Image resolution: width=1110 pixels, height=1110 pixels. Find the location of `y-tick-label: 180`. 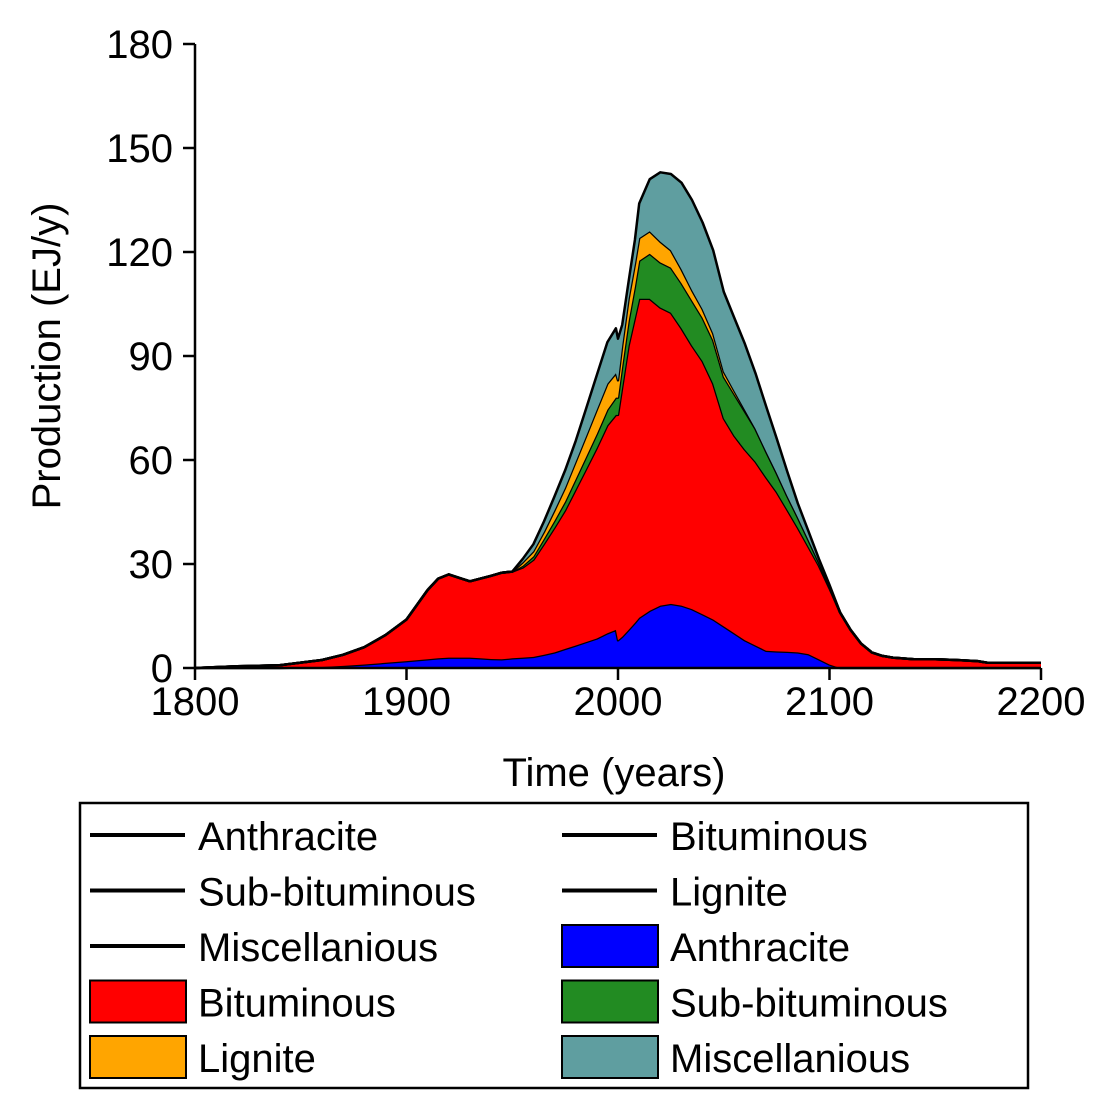

y-tick-label: 180 is located at coordinates (139, 45).